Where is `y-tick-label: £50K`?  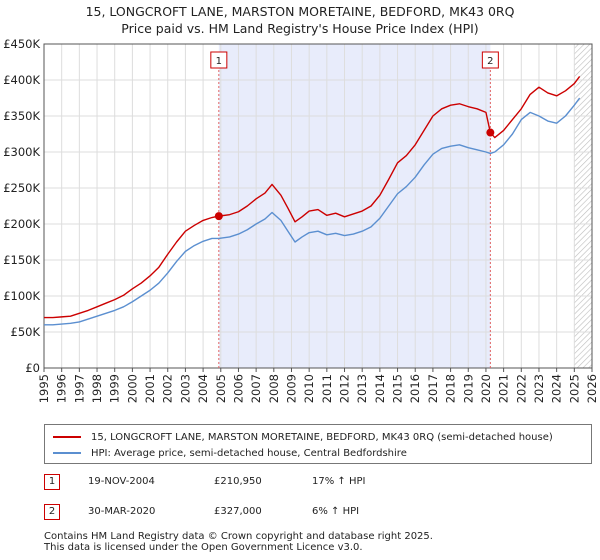 y-tick-label: £50K is located at coordinates (26, 332).